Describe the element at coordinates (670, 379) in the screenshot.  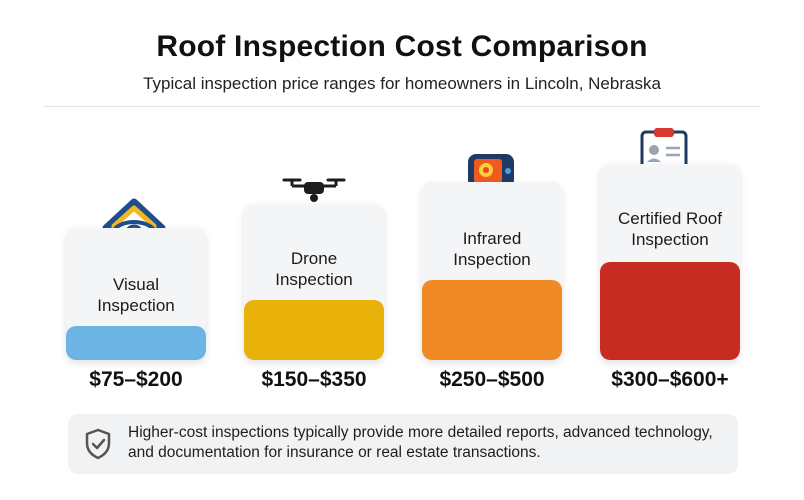
I see `price-certified-roof-inspection: $300–$600+` at that location.